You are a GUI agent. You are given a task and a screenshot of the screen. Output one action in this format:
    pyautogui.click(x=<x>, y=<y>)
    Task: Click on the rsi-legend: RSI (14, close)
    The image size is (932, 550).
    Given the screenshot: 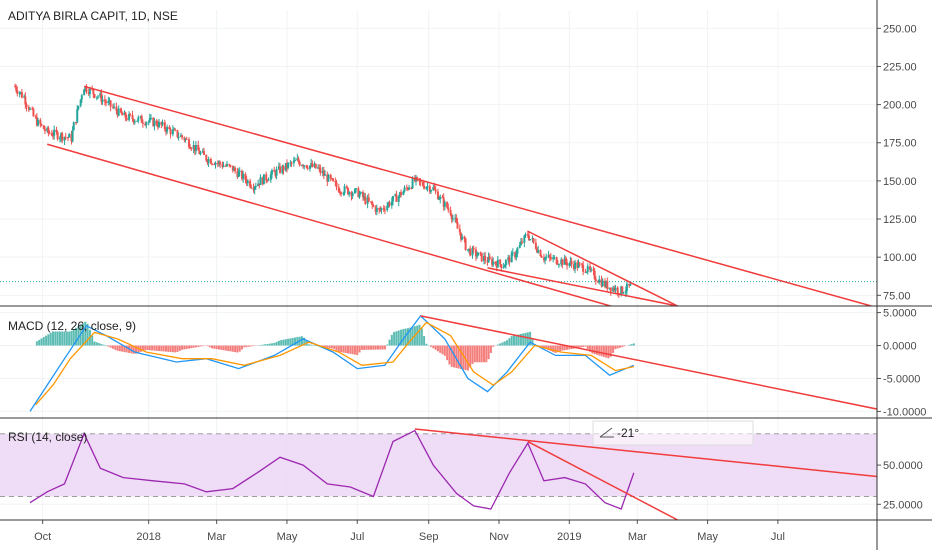 What is the action you would take?
    pyautogui.click(x=47, y=437)
    